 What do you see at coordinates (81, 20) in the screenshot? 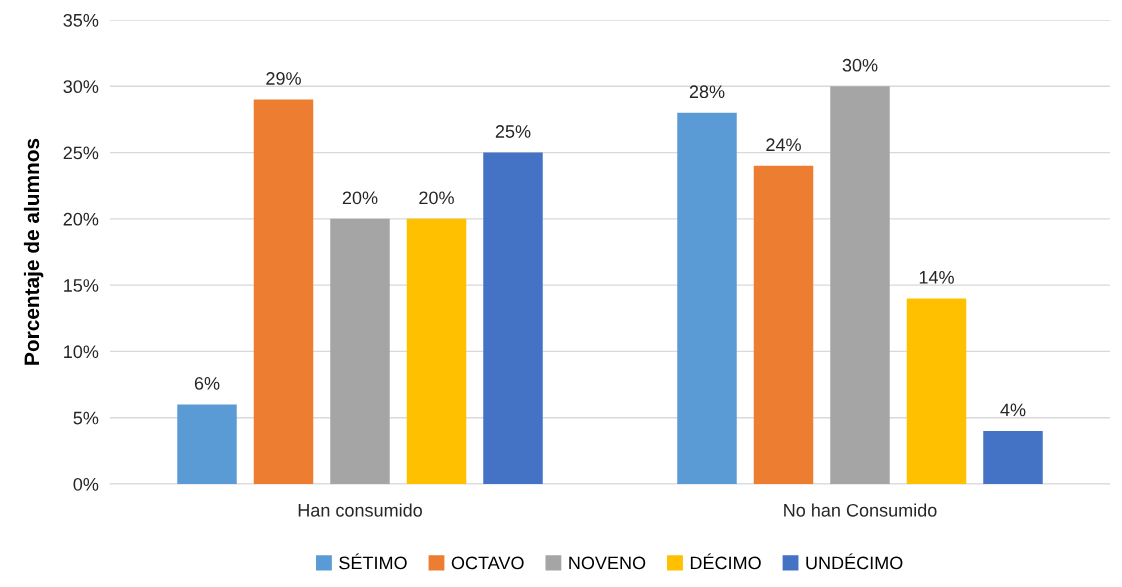
I see `y-tick-label: 35%` at bounding box center [81, 20].